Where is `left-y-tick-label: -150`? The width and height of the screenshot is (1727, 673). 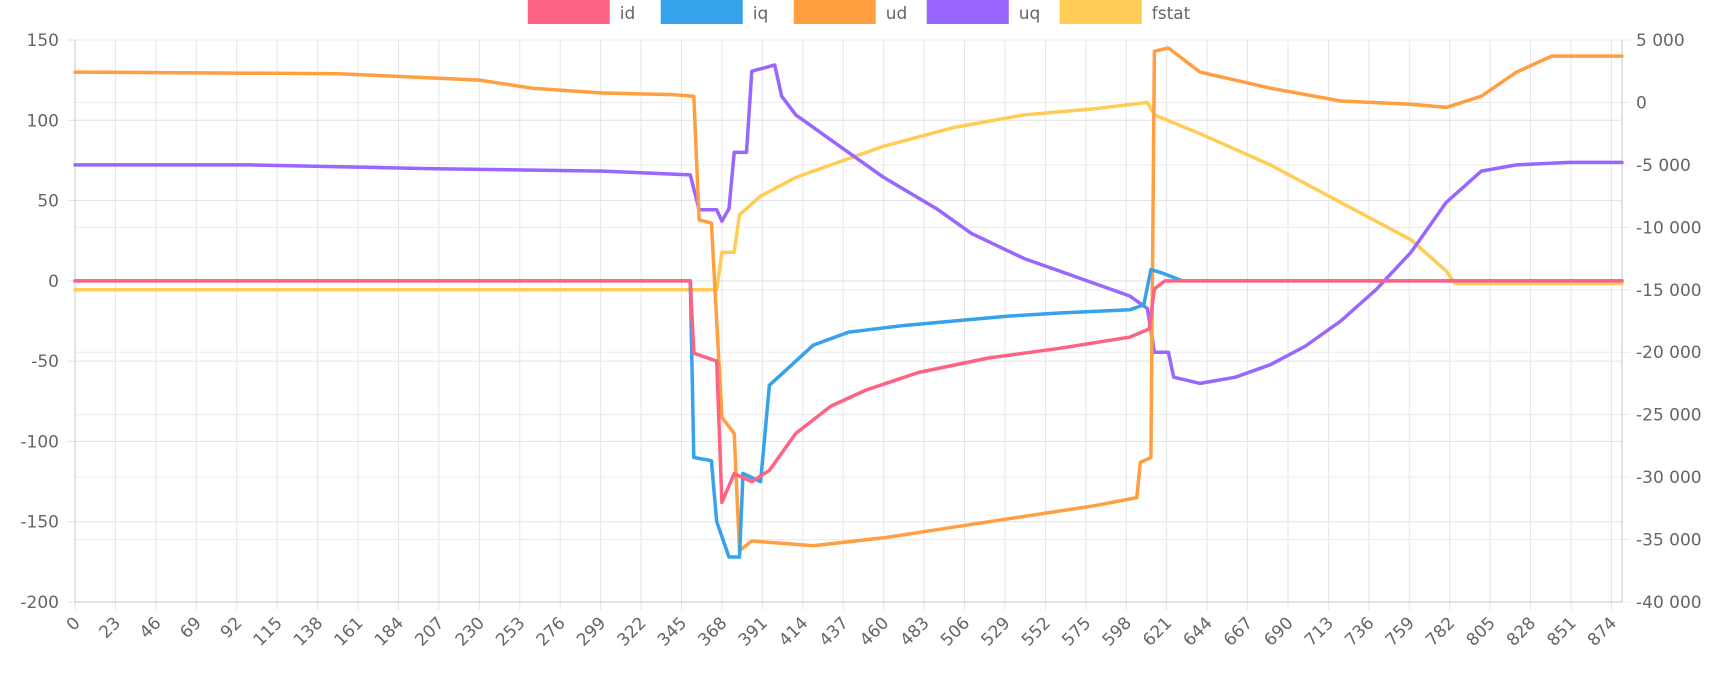 left-y-tick-label: -150 is located at coordinates (39, 523).